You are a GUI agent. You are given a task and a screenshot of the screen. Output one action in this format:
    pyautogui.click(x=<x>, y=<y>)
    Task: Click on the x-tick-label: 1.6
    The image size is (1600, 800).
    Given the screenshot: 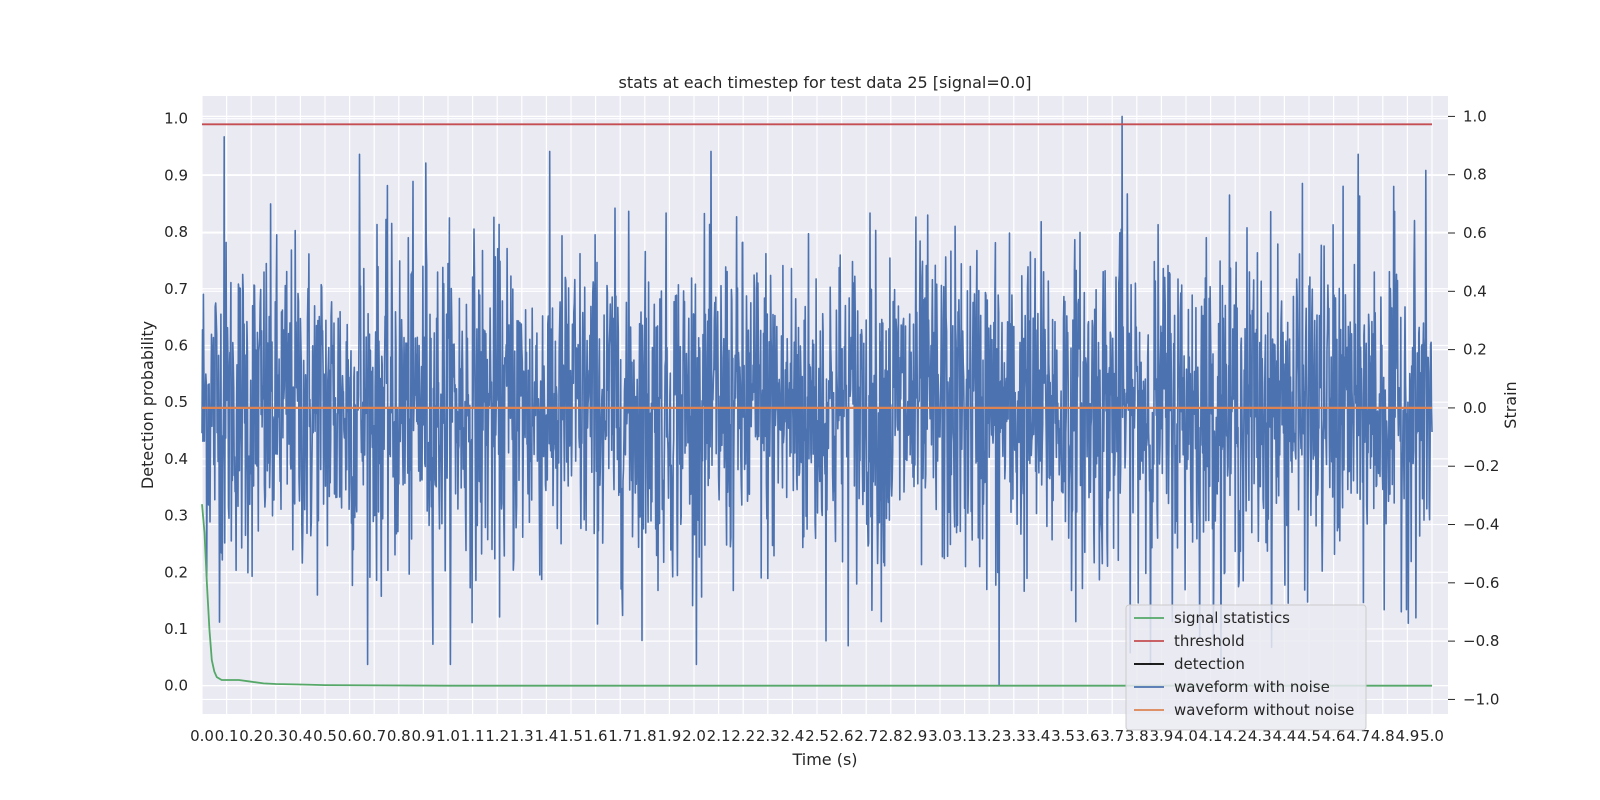 What is the action you would take?
    pyautogui.click(x=596, y=736)
    